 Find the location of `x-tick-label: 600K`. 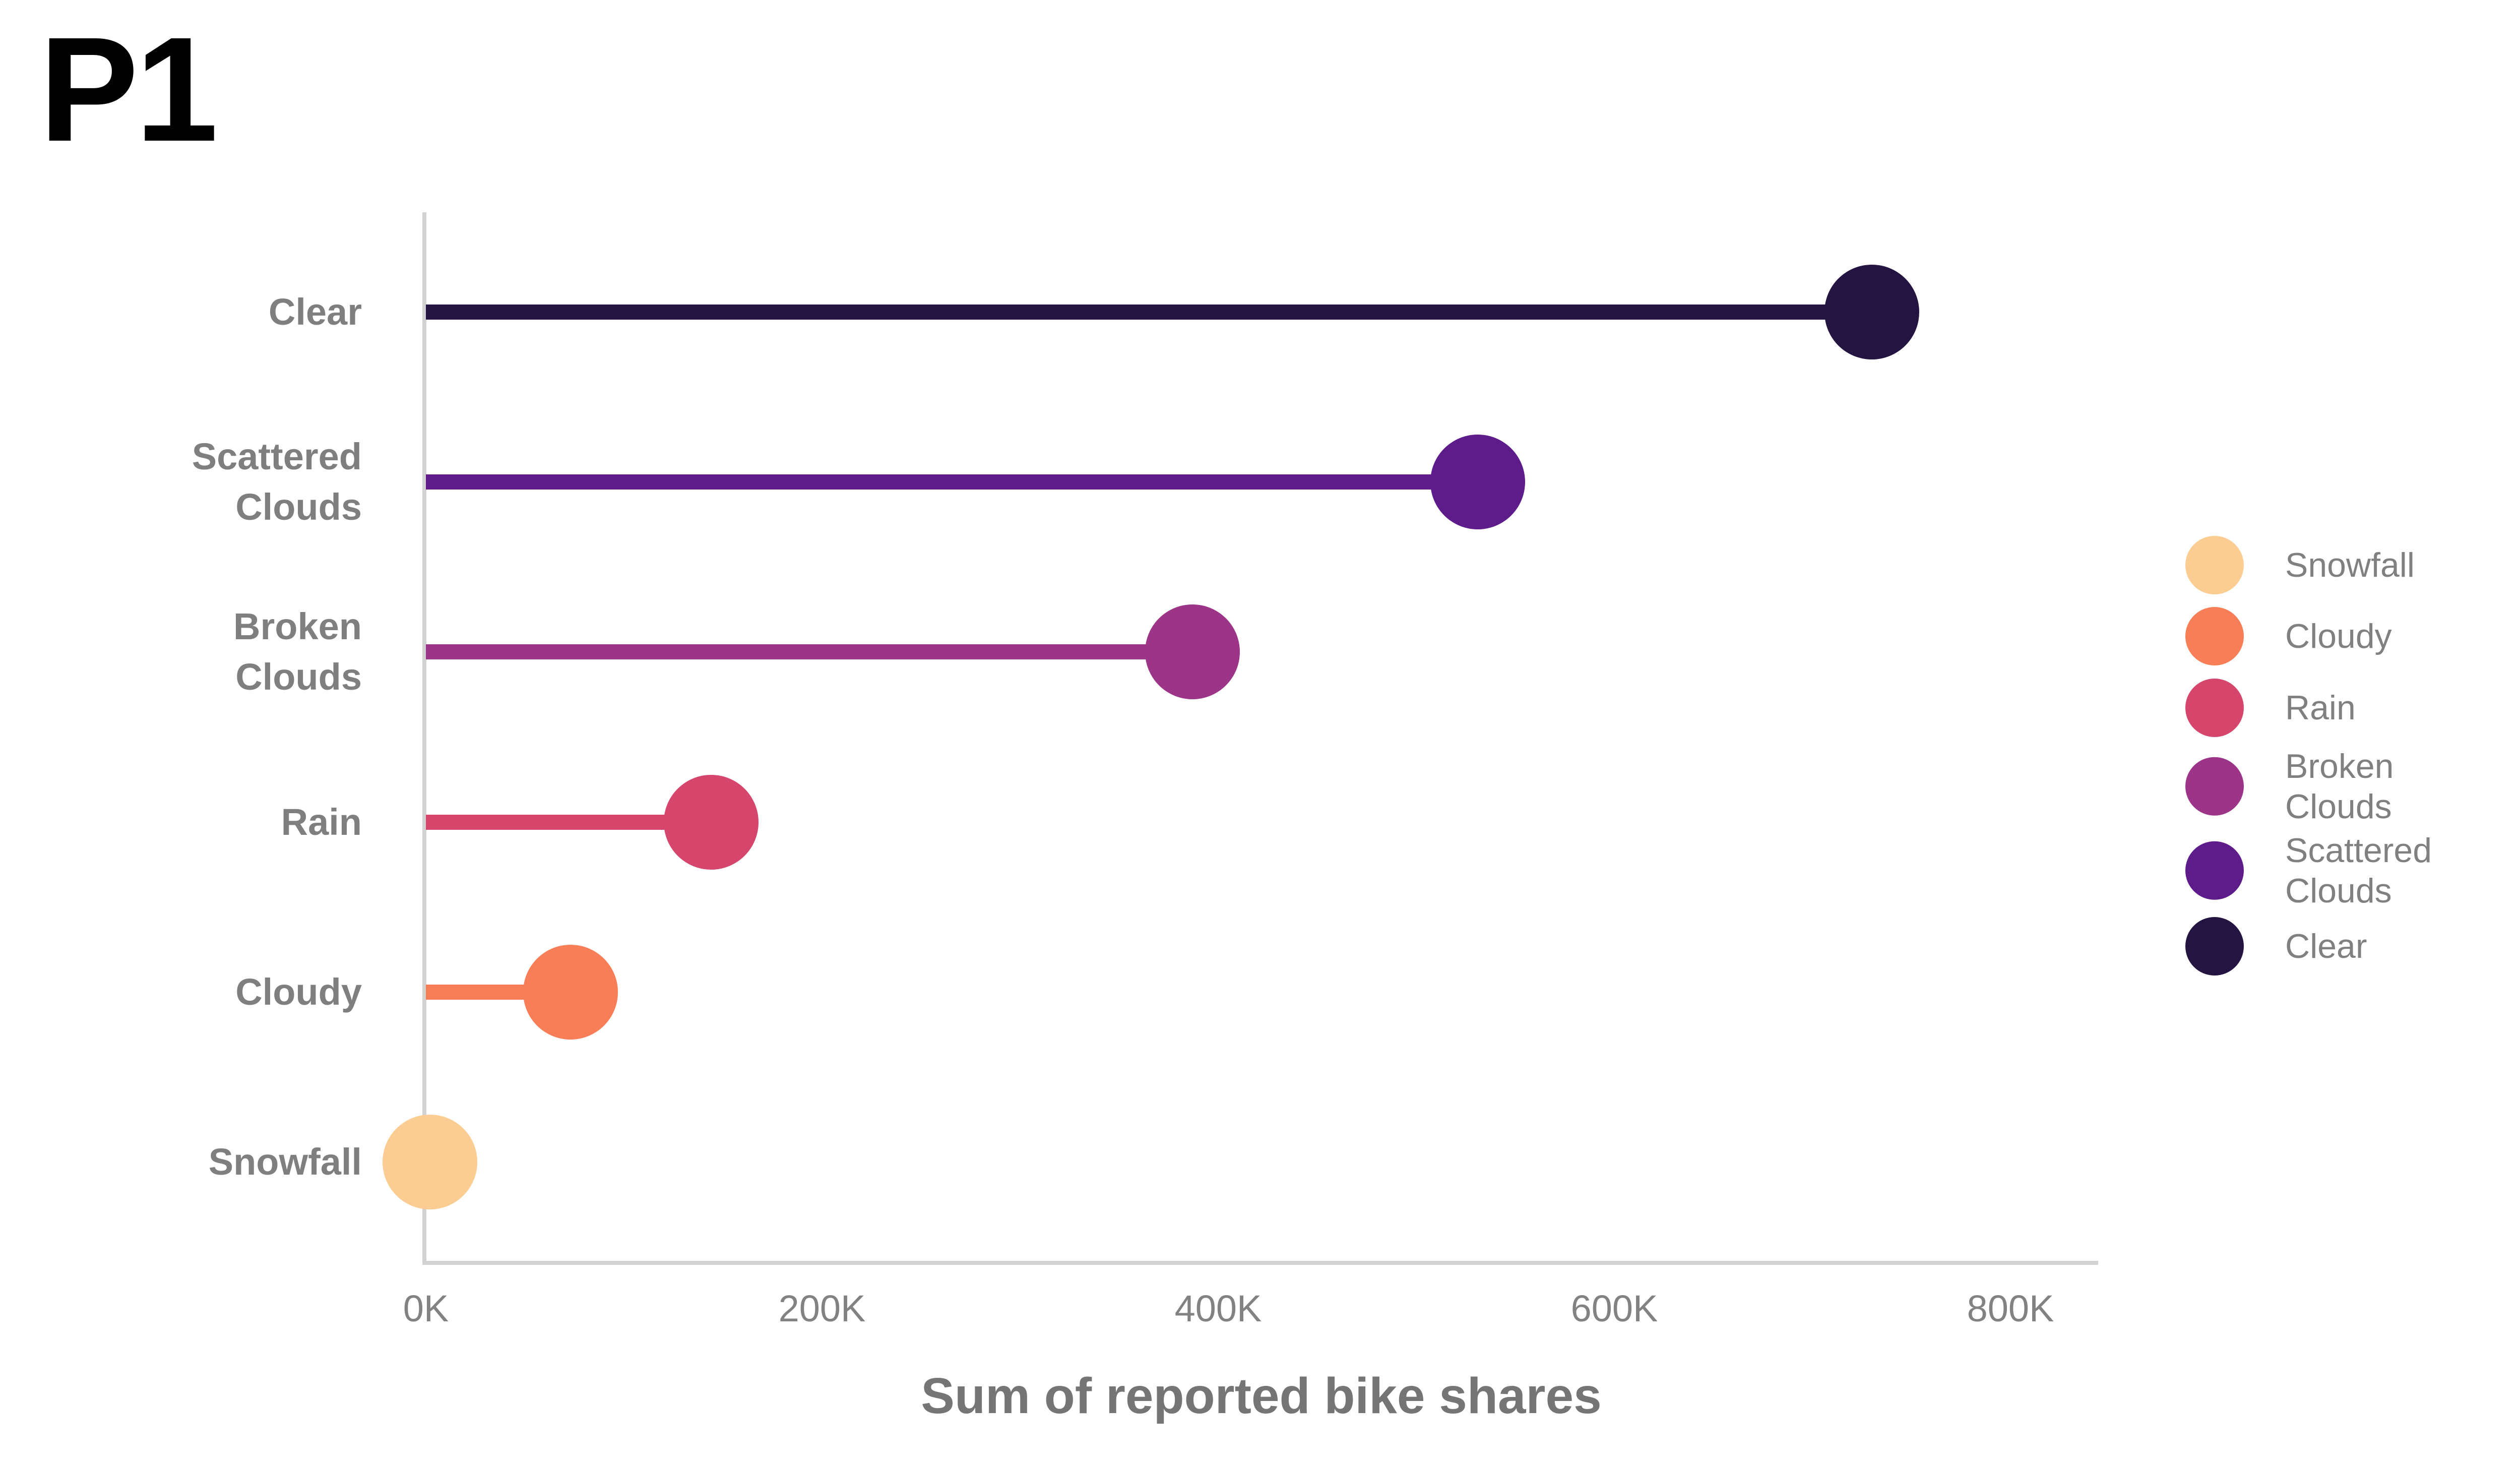

x-tick-label: 600K is located at coordinates (1614, 1308).